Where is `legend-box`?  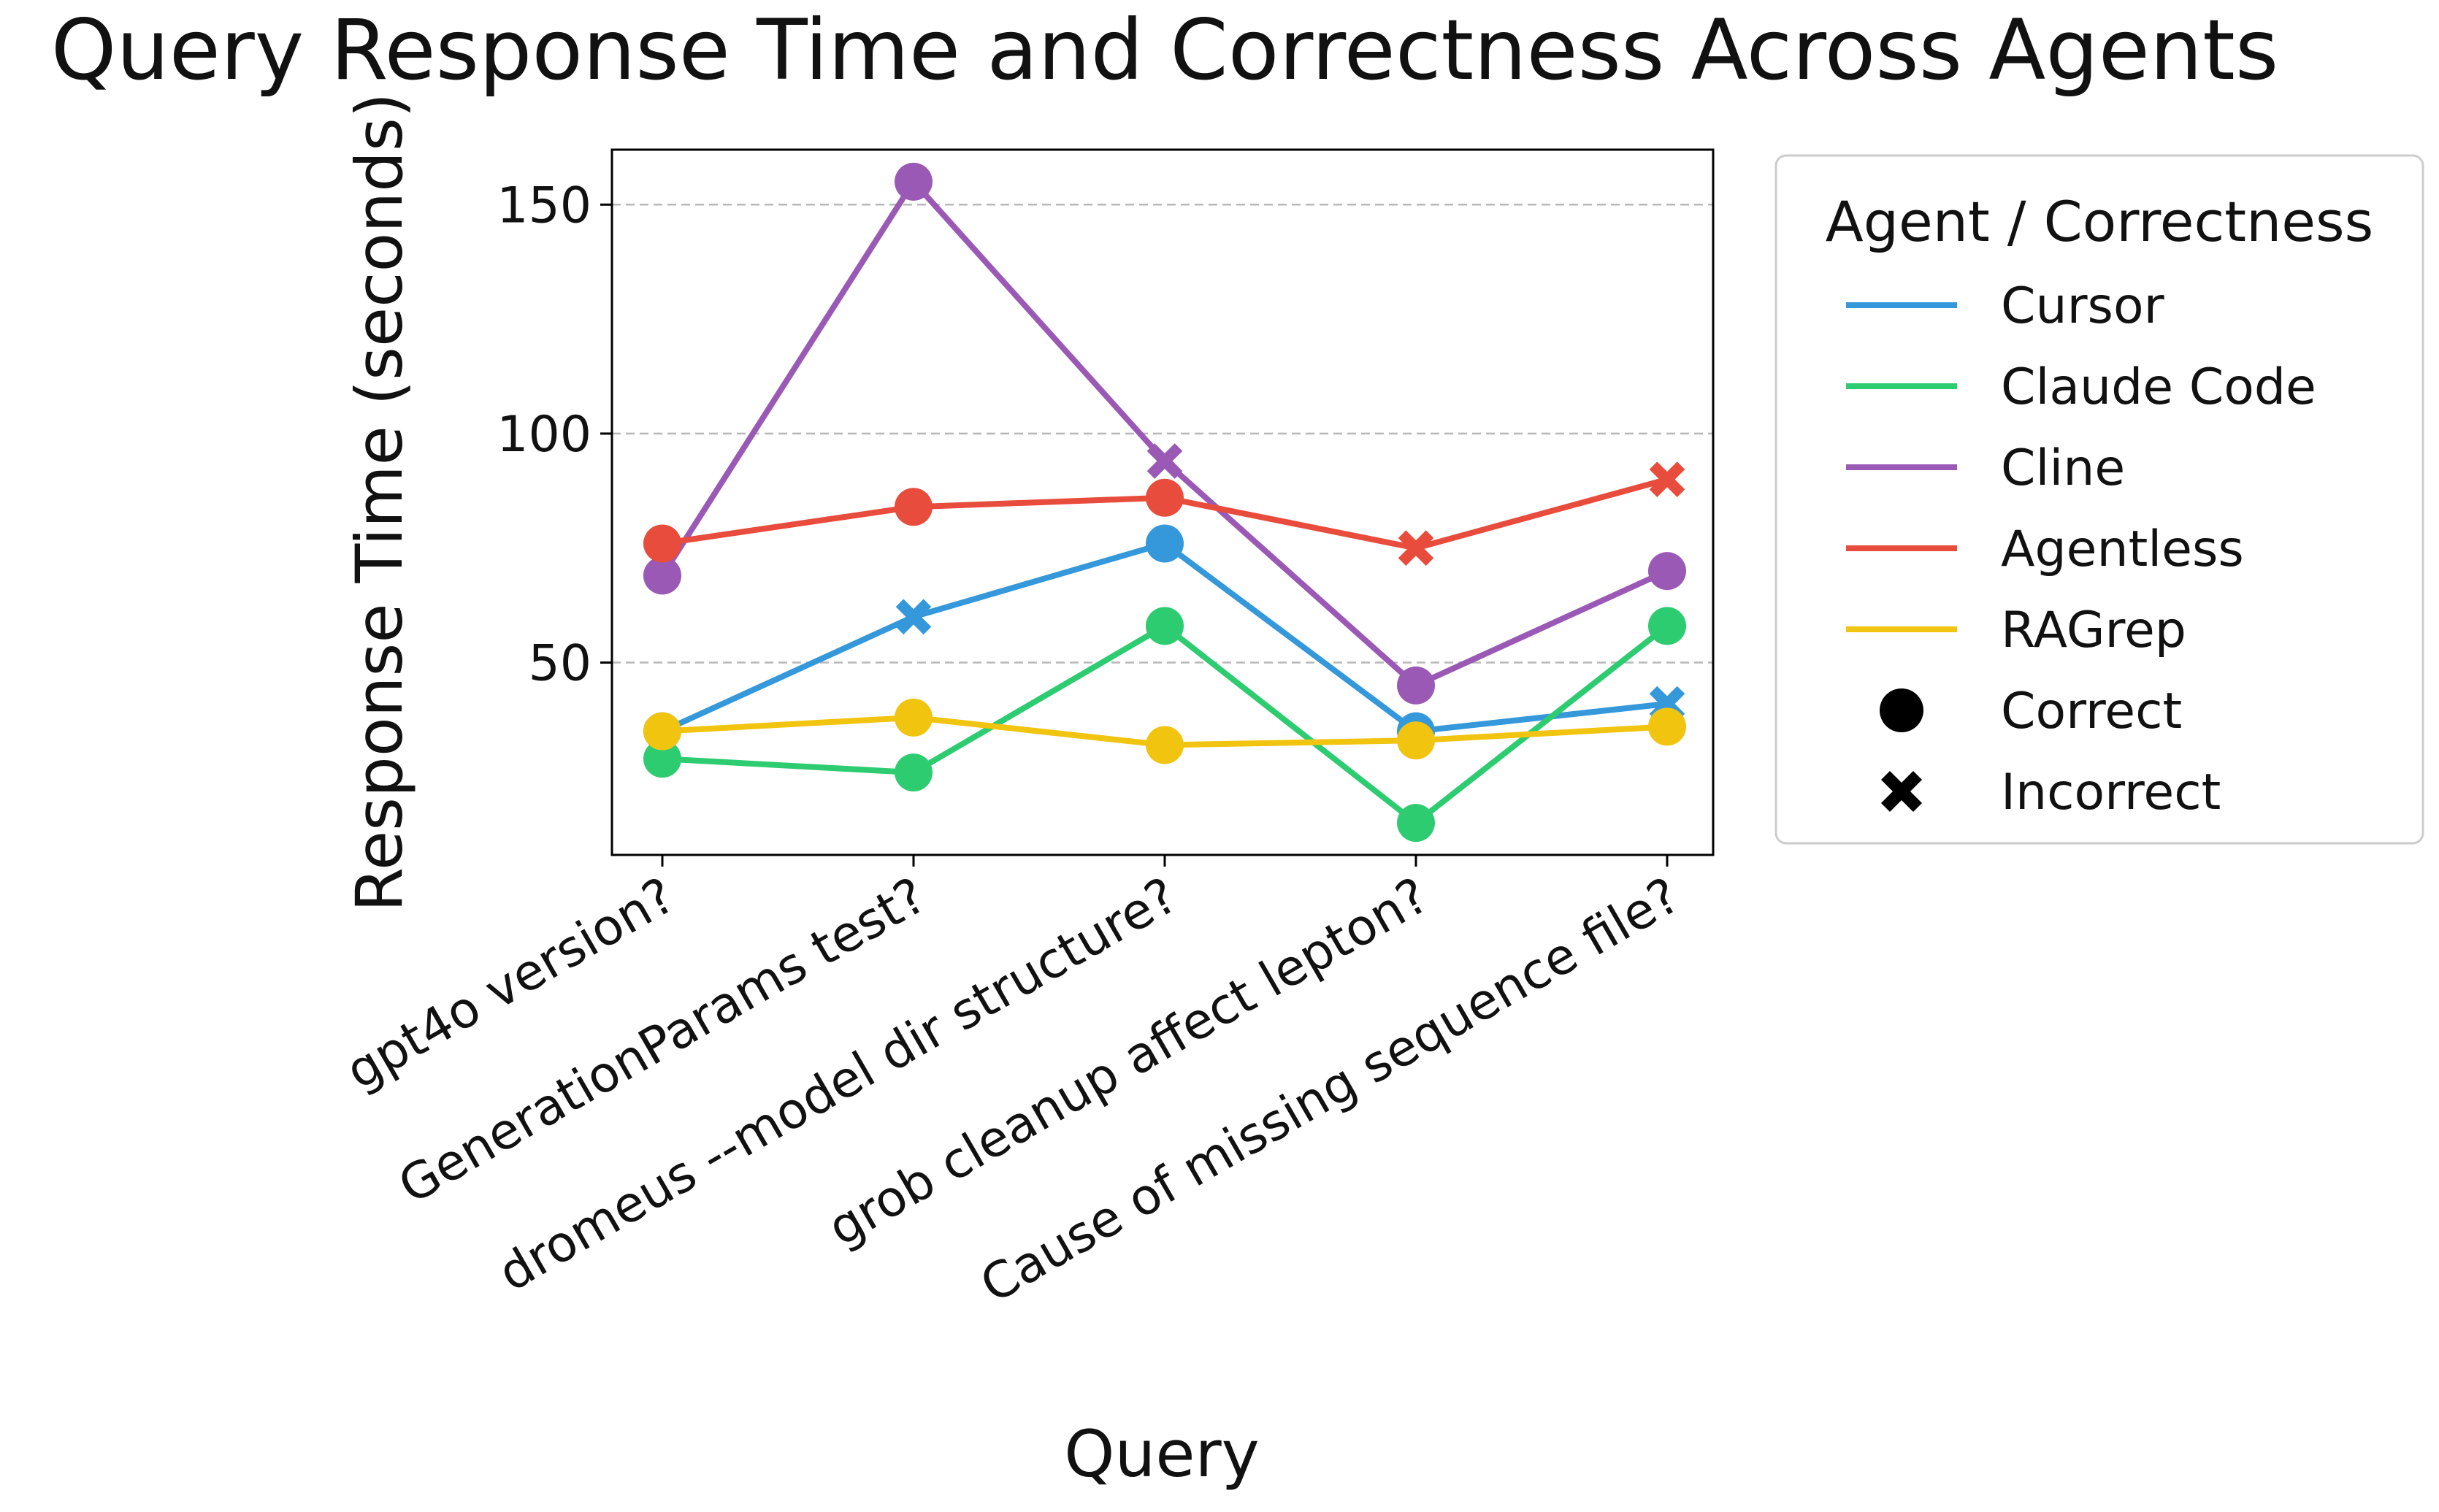
legend-box is located at coordinates (2099, 499).